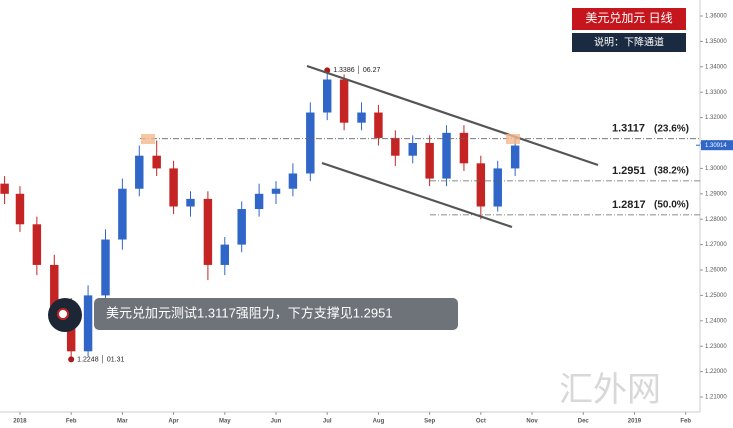 The width and height of the screenshot is (733, 428). Describe the element at coordinates (481, 422) in the screenshot. I see `x-tick-label: Oct` at that location.